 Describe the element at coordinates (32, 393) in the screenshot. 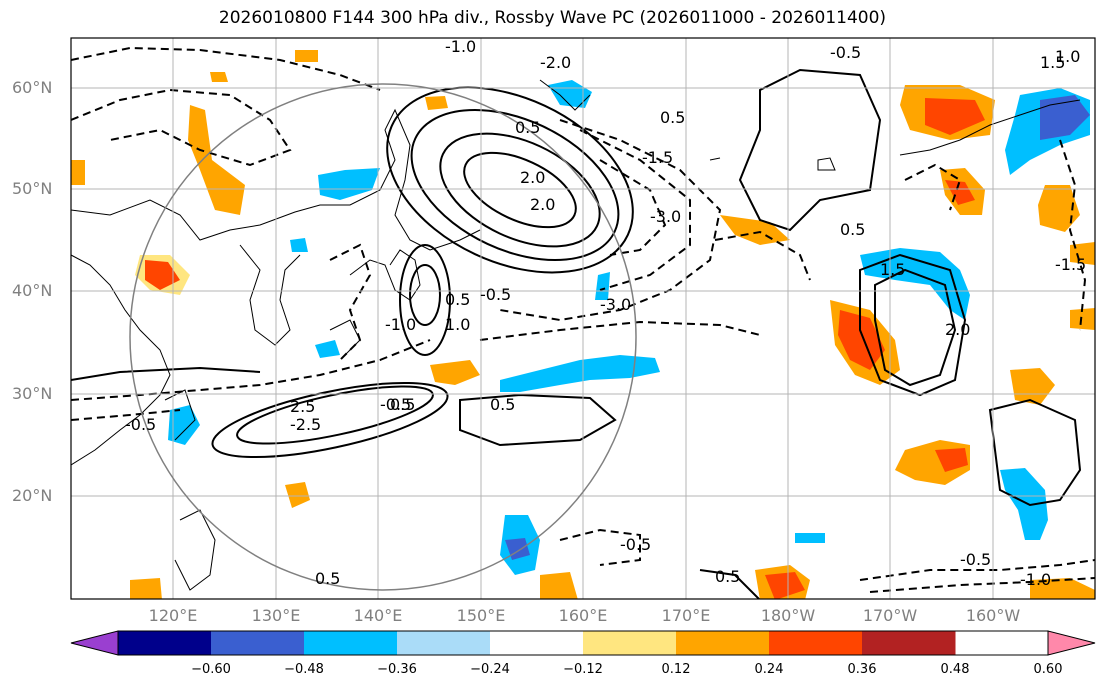

I see `lat-label-30n: 30°N` at that location.